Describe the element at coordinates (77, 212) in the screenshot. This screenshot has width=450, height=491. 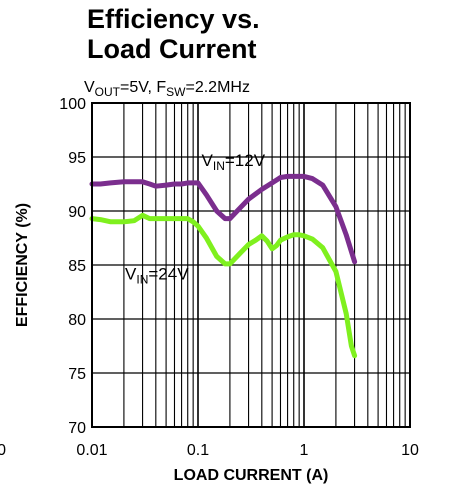
I see `y-tick-label: 90` at that location.